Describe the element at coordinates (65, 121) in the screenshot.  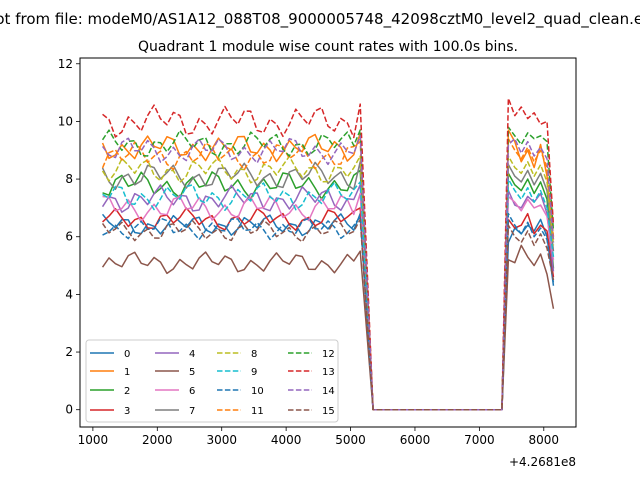
I see `y-tick-label-10: 10` at that location.